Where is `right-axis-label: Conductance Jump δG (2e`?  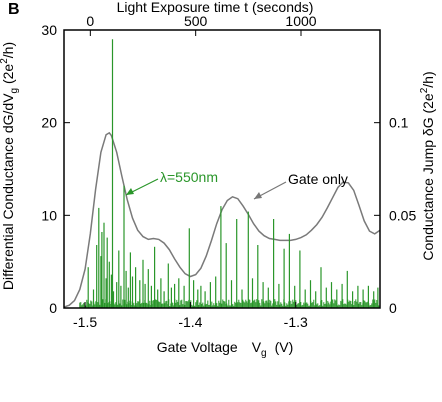
right-axis-label: Conductance Jump δG (2e is located at coordinates (428, 177).